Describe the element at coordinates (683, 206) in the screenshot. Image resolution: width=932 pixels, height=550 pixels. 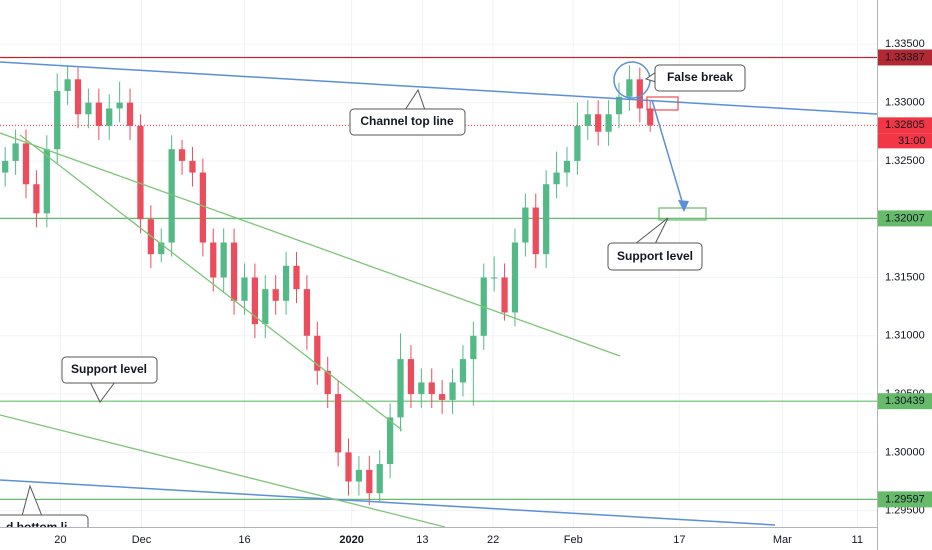
I see `arrow-head` at that location.